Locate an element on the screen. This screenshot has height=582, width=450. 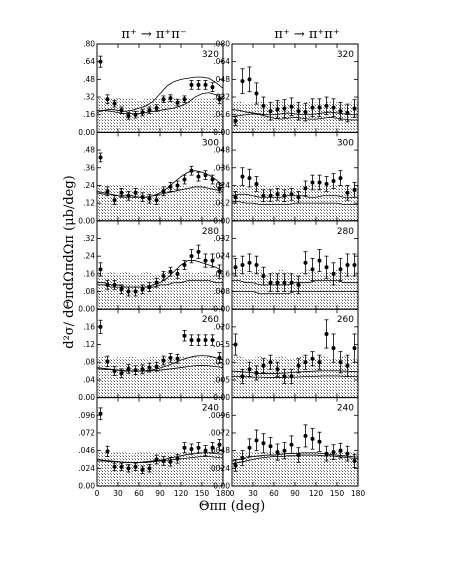
x-tick-label: 180 is located at coordinates (223, 493).